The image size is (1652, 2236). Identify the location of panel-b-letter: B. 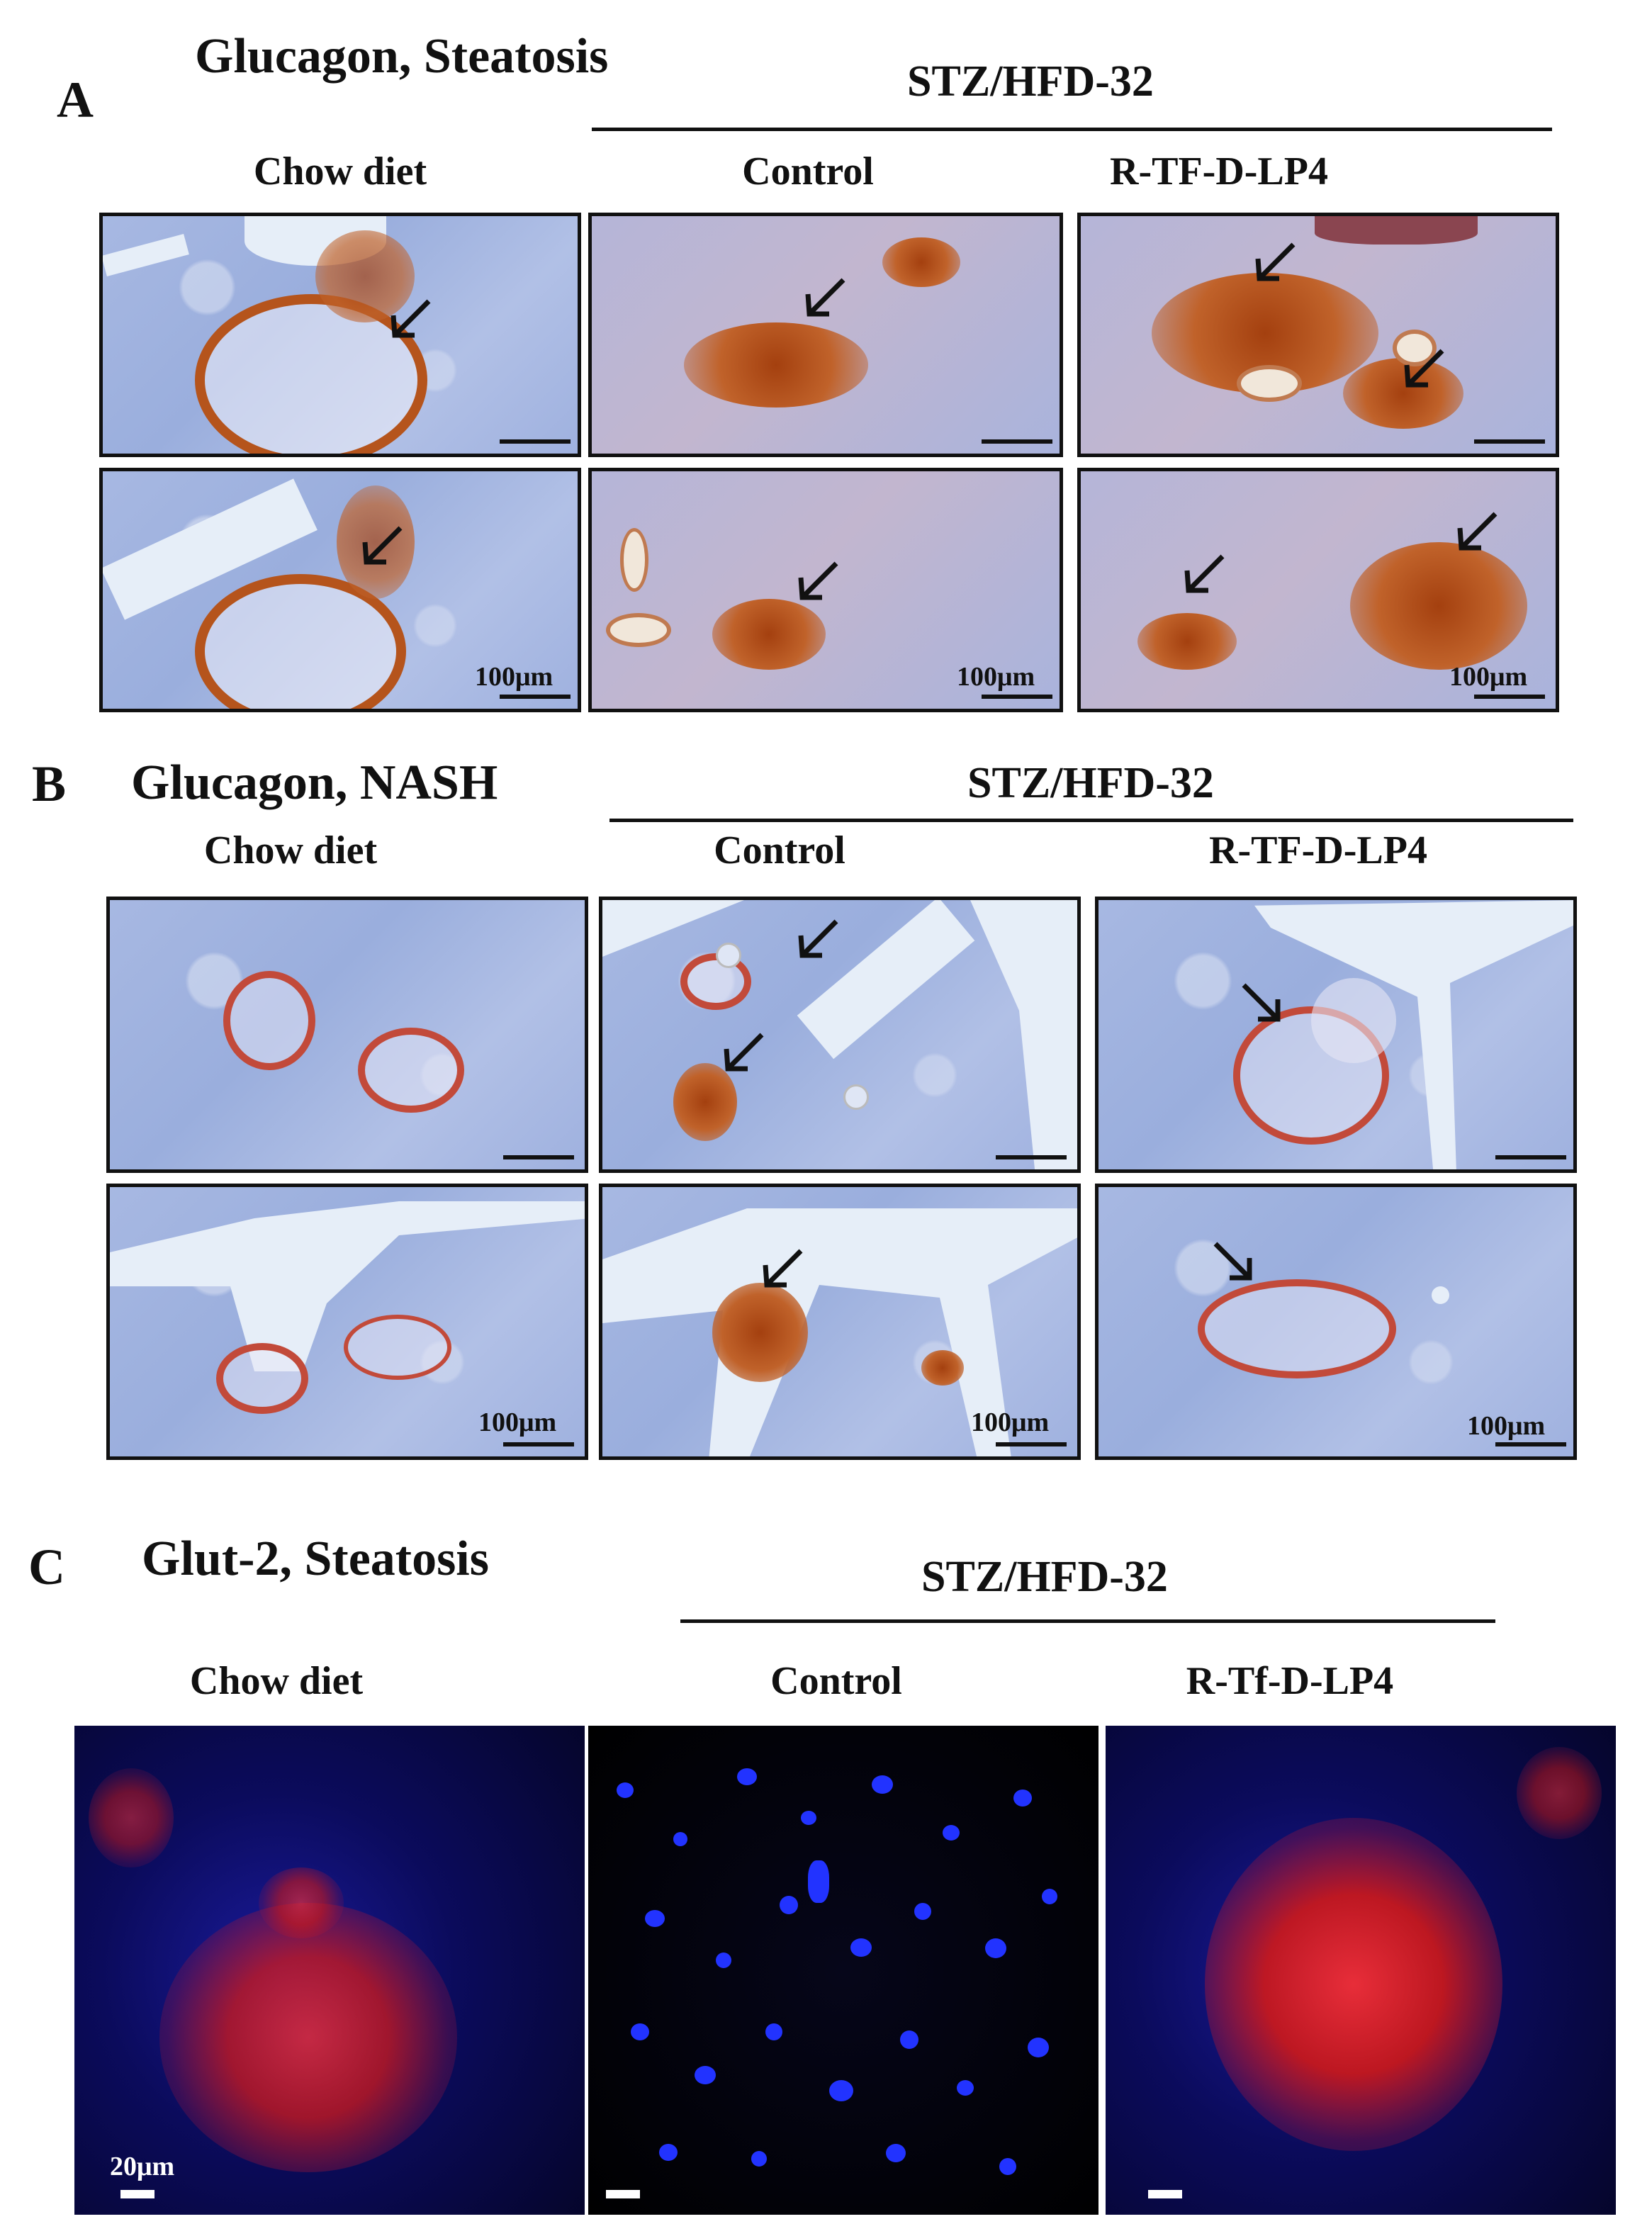
(50, 783).